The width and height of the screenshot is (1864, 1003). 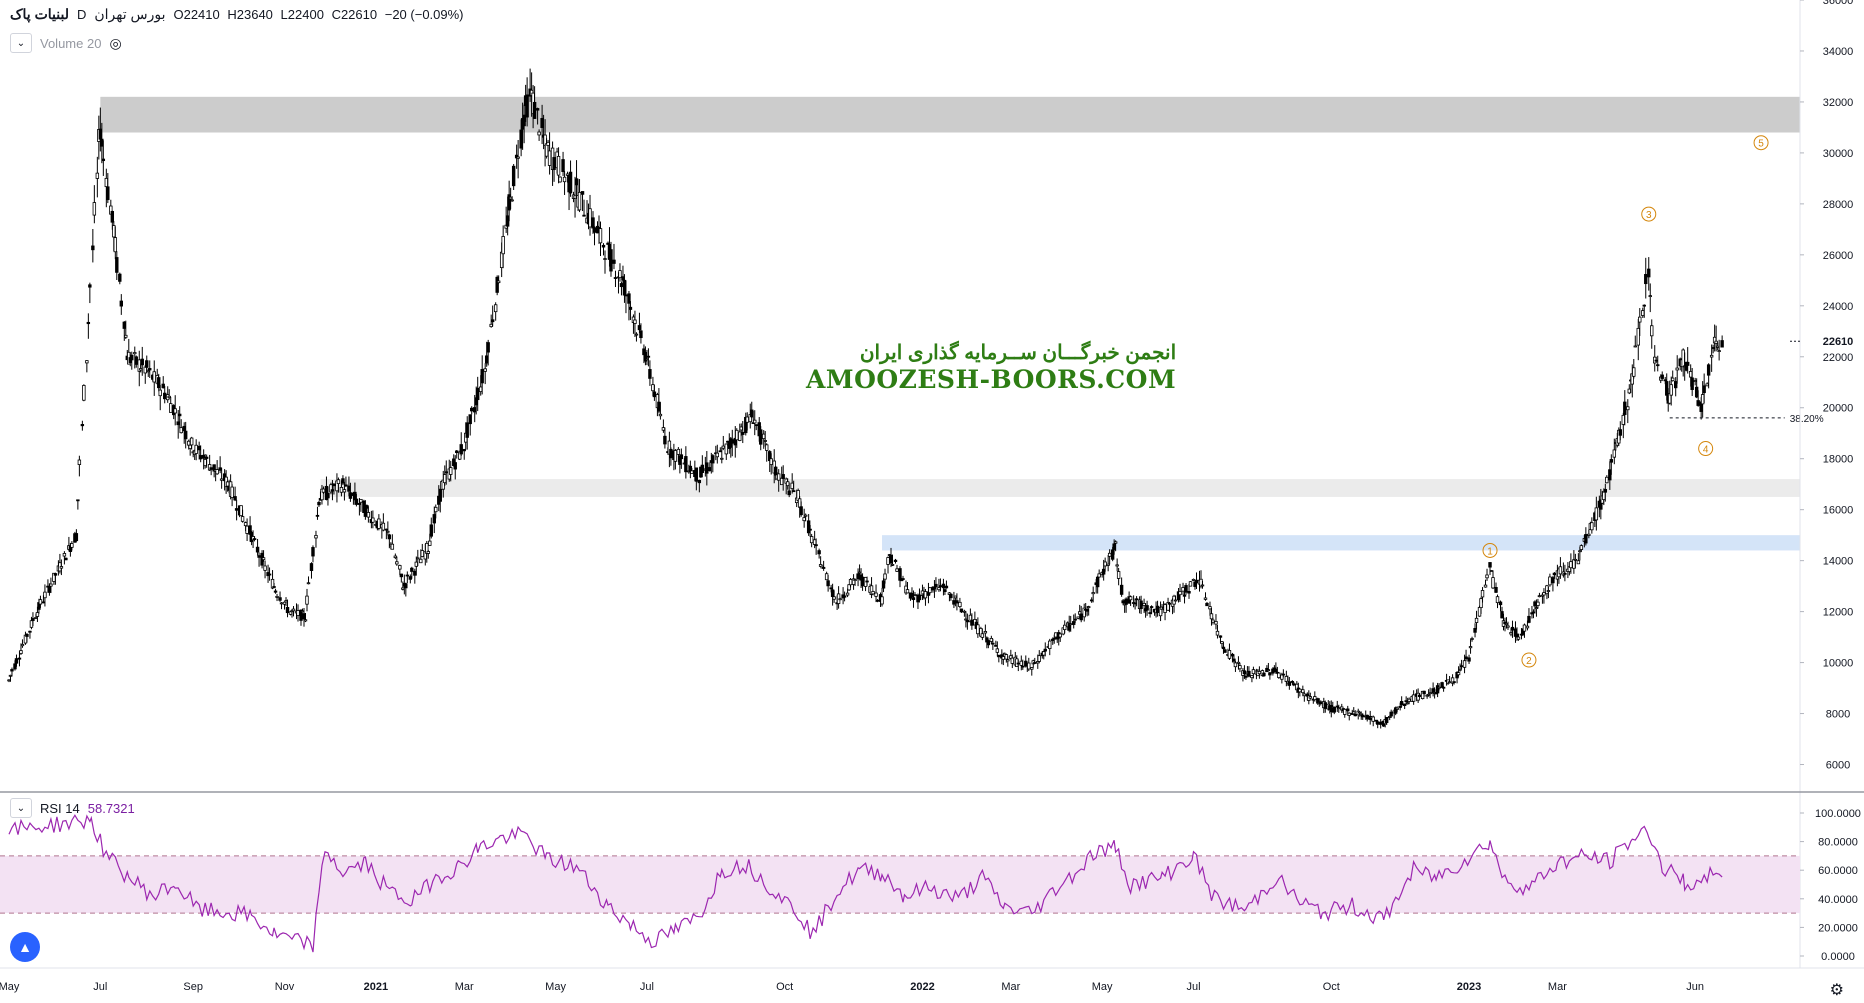 I want to click on zone-support, so click(x=1341, y=543).